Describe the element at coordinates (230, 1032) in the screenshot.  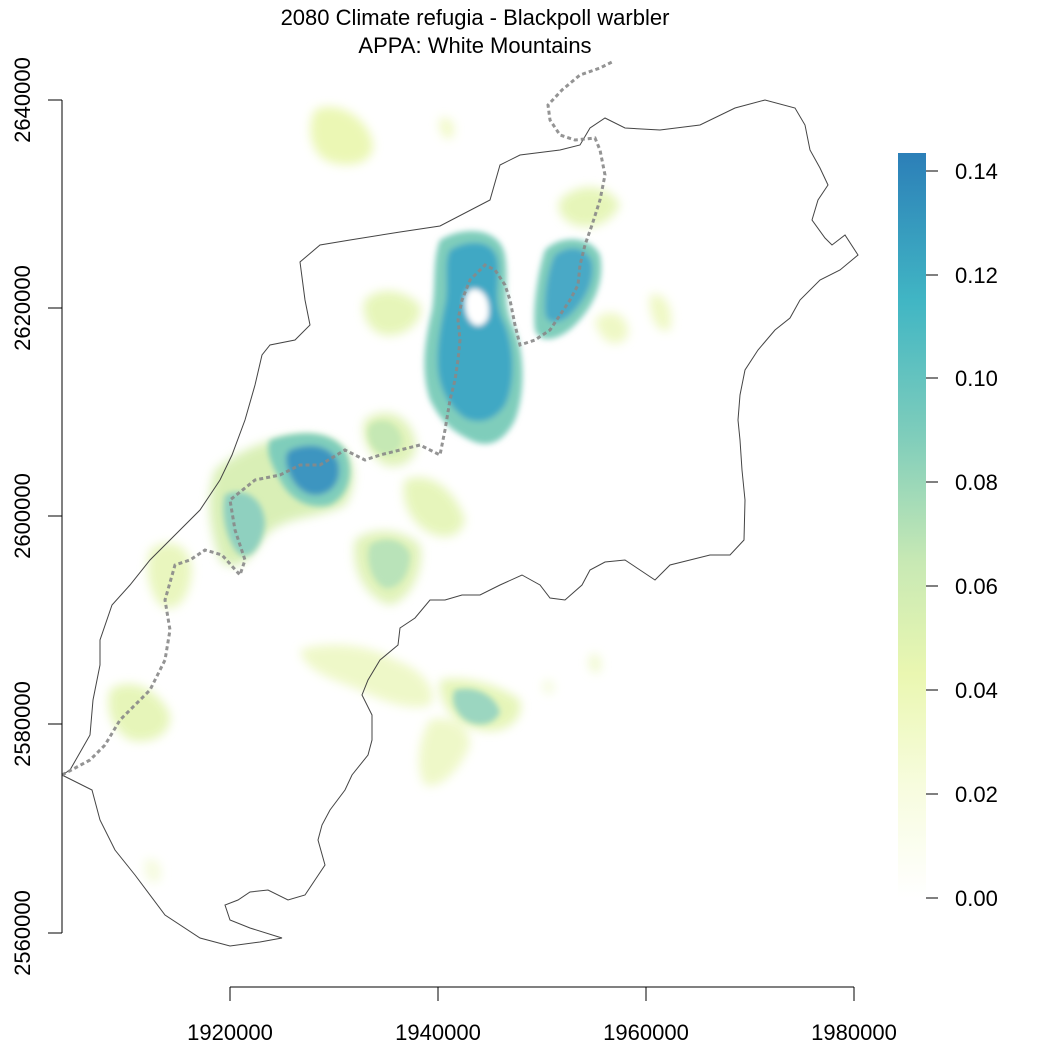
I see `x-tick-label: 1920000` at that location.